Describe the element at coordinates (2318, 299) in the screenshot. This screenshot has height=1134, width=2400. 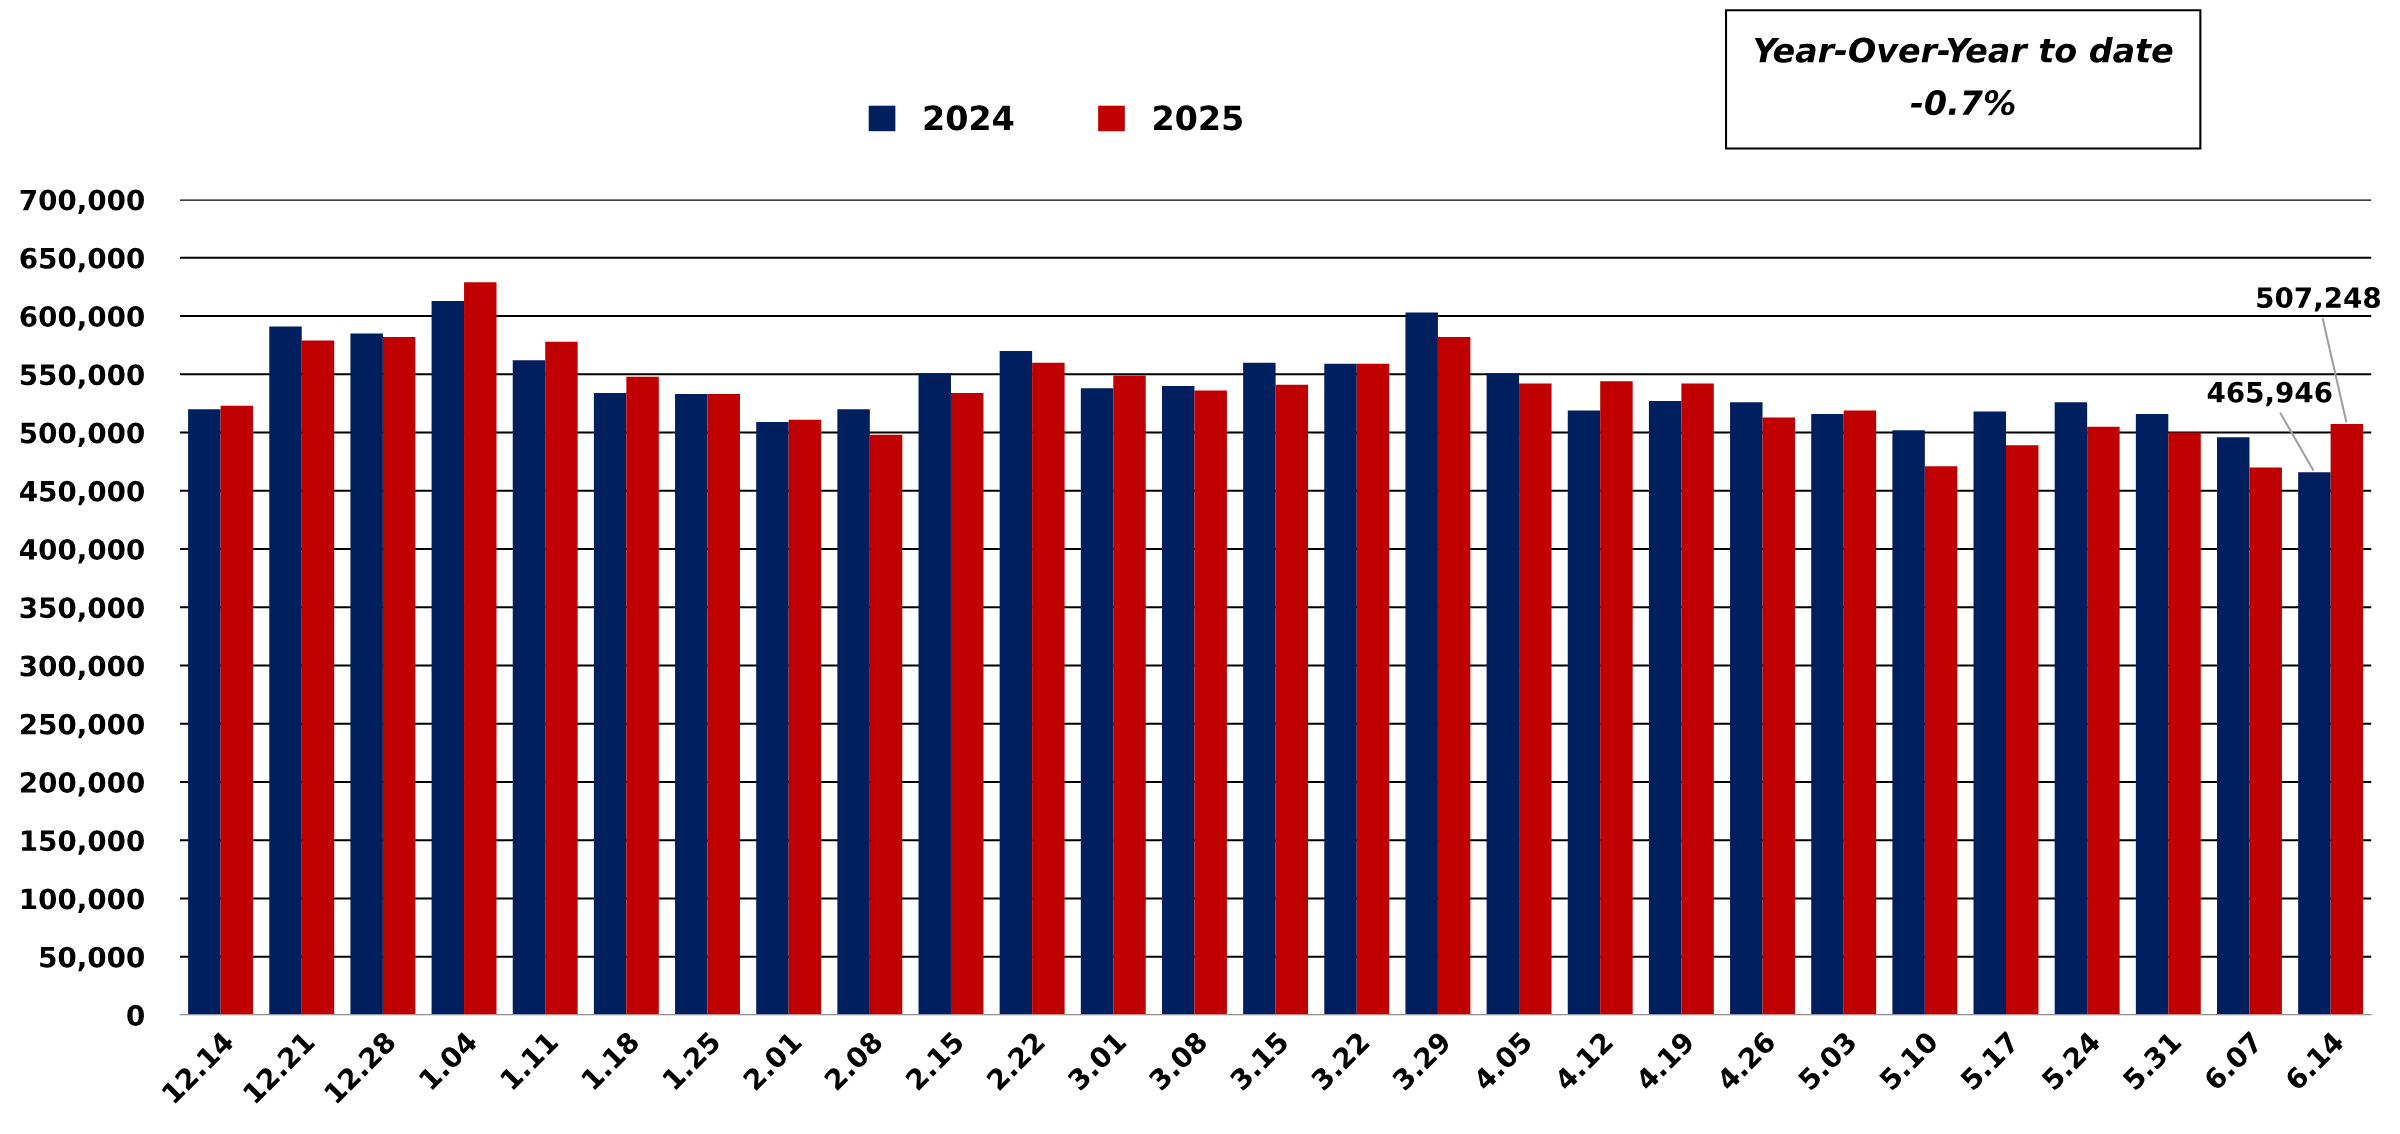
I see `data-label: 507,248` at that location.